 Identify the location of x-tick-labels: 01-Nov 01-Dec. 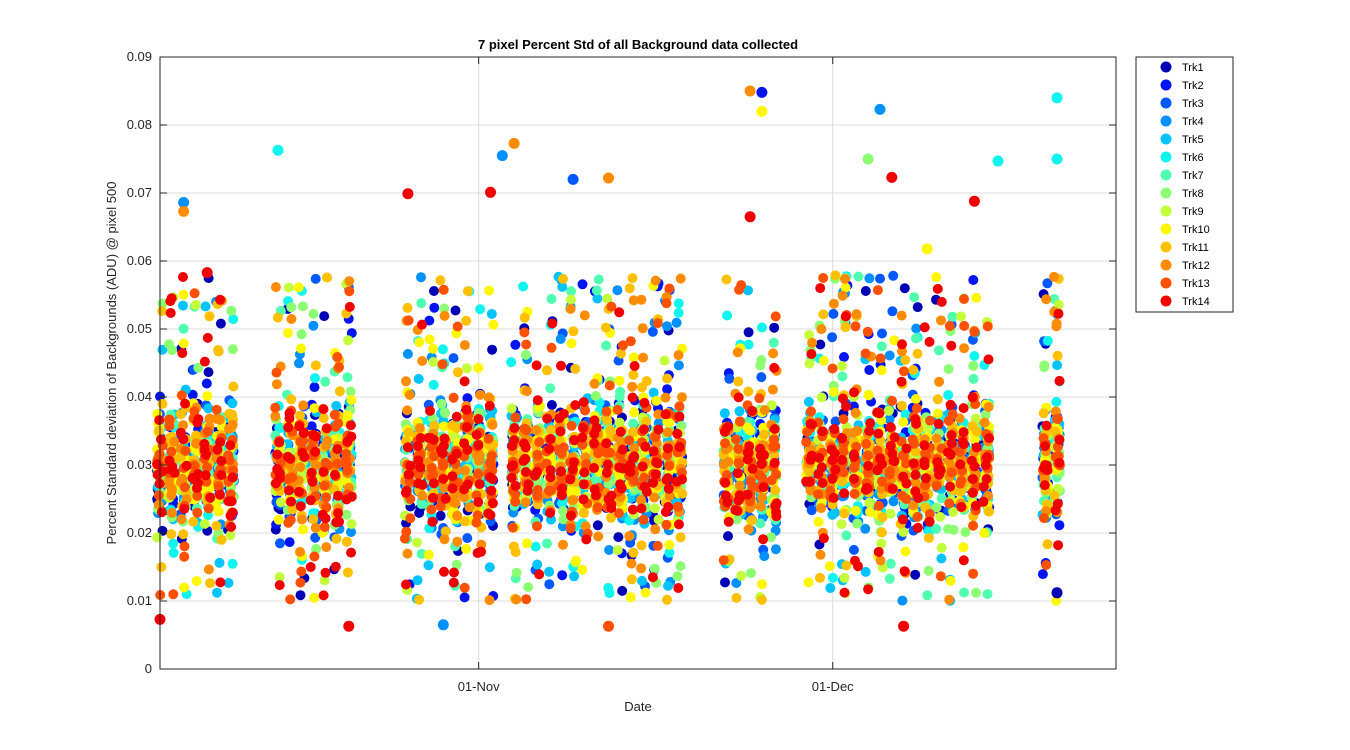
(656, 686).